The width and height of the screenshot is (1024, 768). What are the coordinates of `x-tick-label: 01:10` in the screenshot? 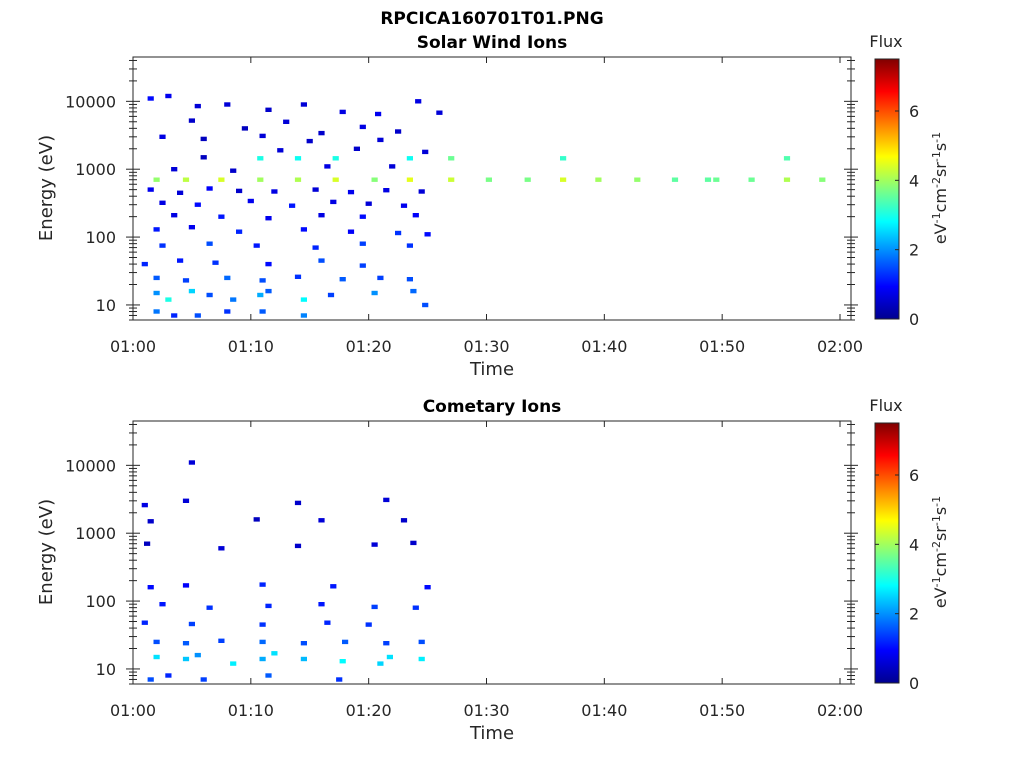 It's located at (251, 710).